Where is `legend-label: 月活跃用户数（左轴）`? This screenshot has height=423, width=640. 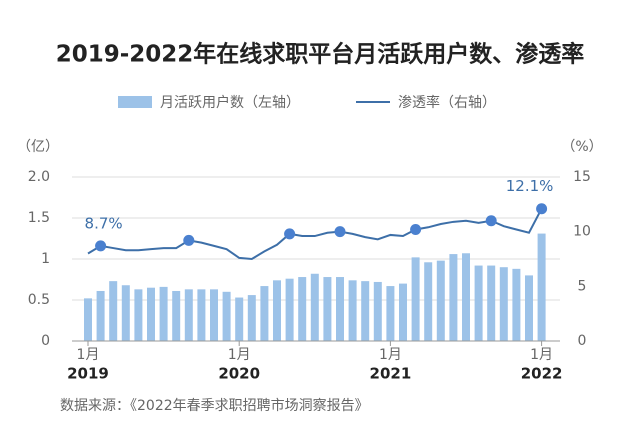
legend-label: 月活跃用户数（左轴） is located at coordinates (230, 102).